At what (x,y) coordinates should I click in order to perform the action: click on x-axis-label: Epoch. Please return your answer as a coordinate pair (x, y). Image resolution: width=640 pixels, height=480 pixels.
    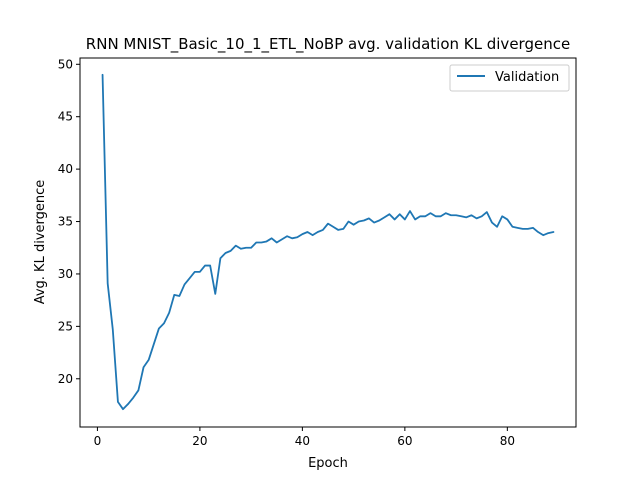
    Looking at the image, I should click on (328, 463).